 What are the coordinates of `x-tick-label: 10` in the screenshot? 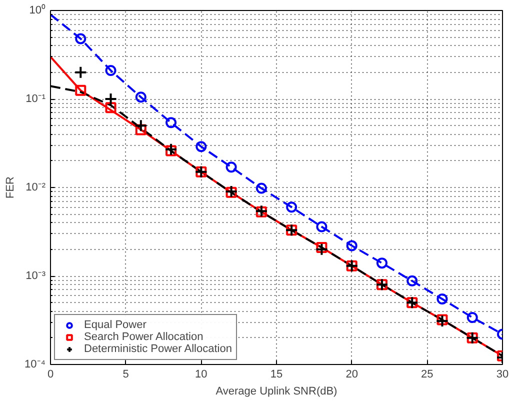 It's located at (201, 374).